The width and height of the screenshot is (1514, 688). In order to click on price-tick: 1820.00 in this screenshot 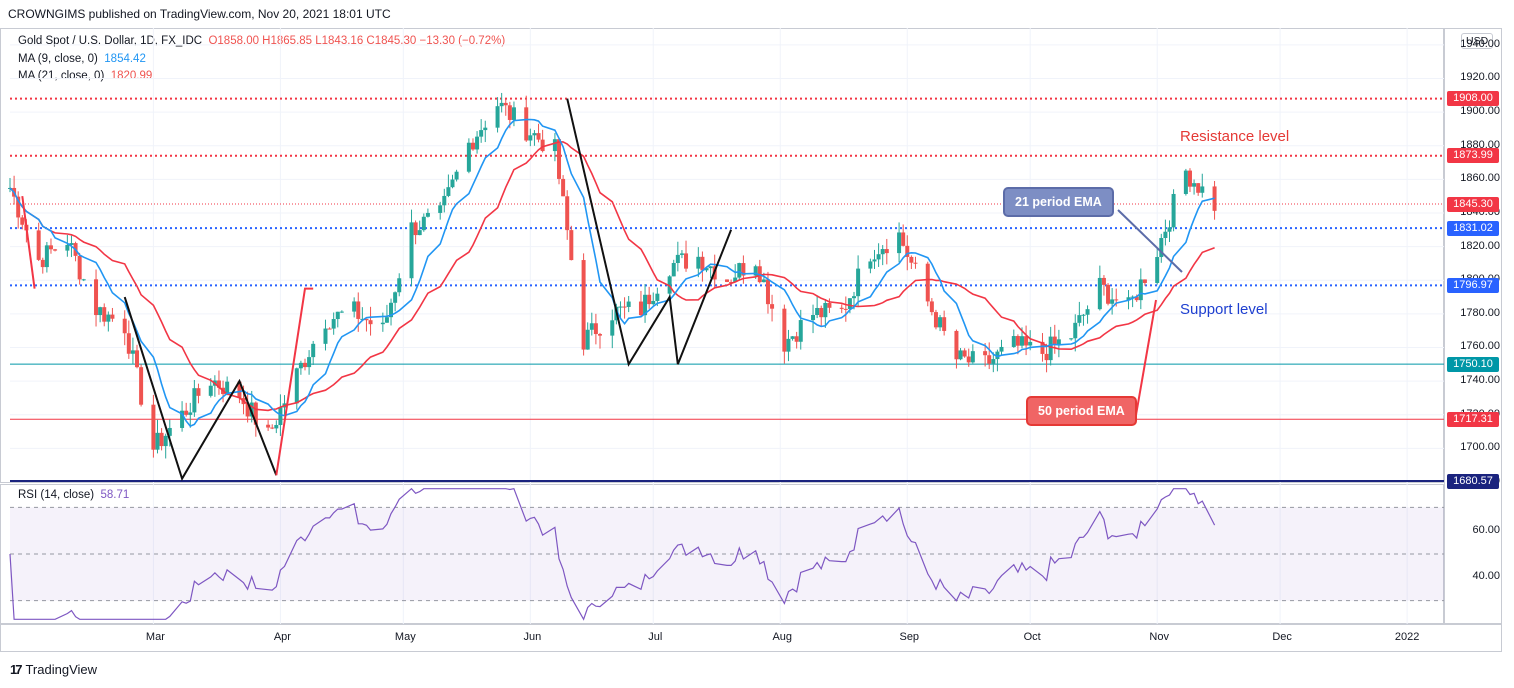, I will do `click(1480, 245)`.